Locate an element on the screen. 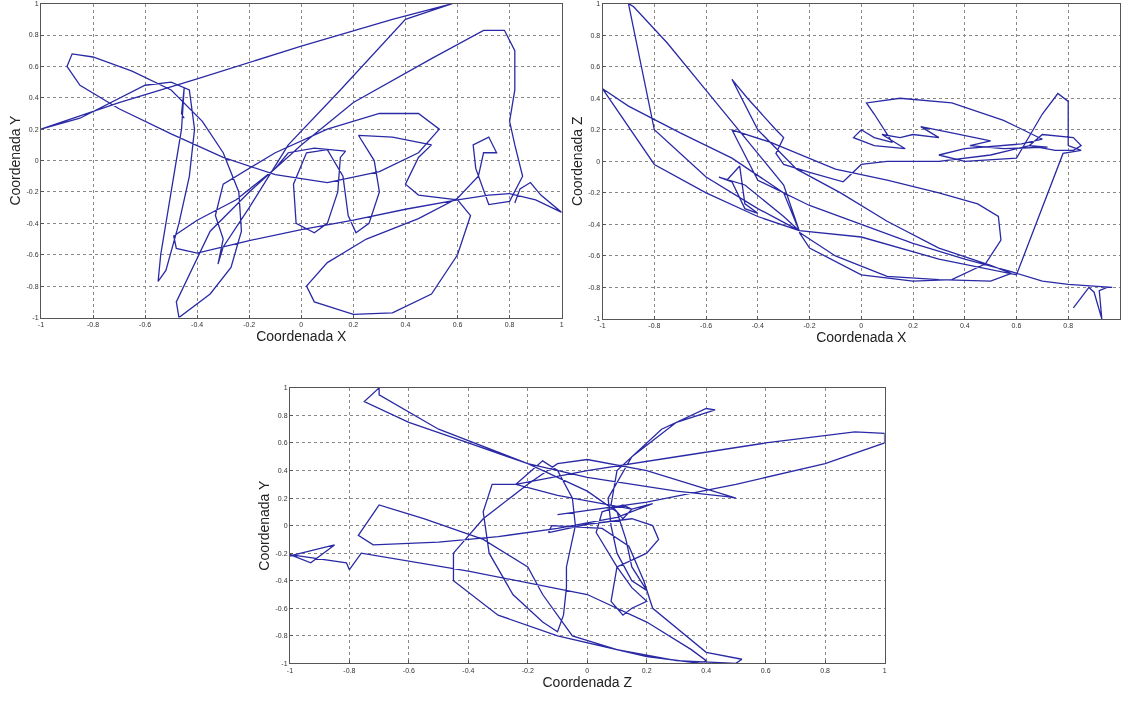  y-axis-title: Coordenada Z is located at coordinates (576, 161).